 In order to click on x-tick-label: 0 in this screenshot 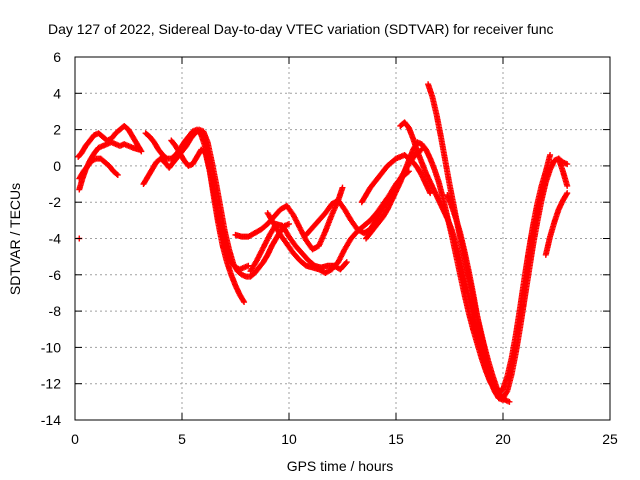, I will do `click(75, 439)`.